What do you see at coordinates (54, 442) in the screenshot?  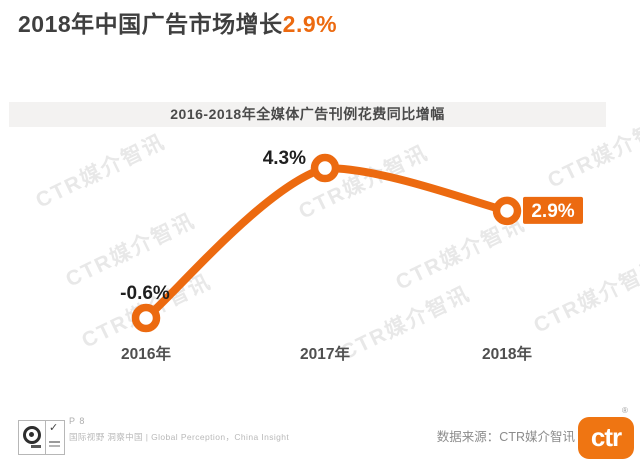 I see `emblem-lines-icon` at bounding box center [54, 442].